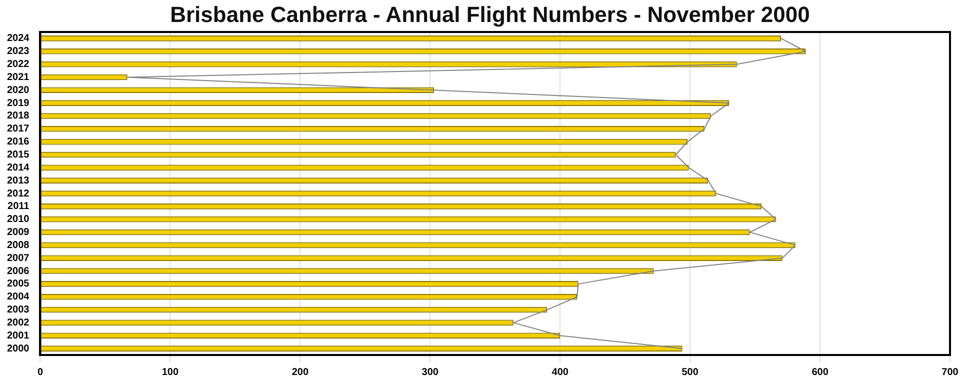  Describe the element at coordinates (820, 372) in the screenshot. I see `x-tick-label: 600` at that location.